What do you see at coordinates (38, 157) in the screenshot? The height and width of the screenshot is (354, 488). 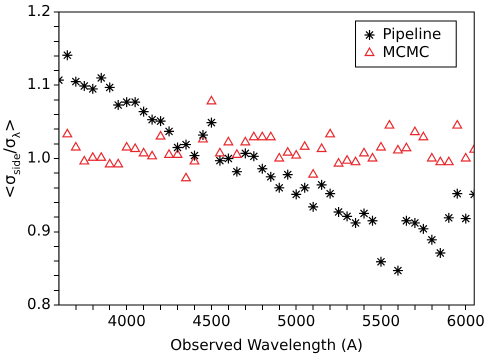 I see `y-tick-label: 1.0` at bounding box center [38, 157].